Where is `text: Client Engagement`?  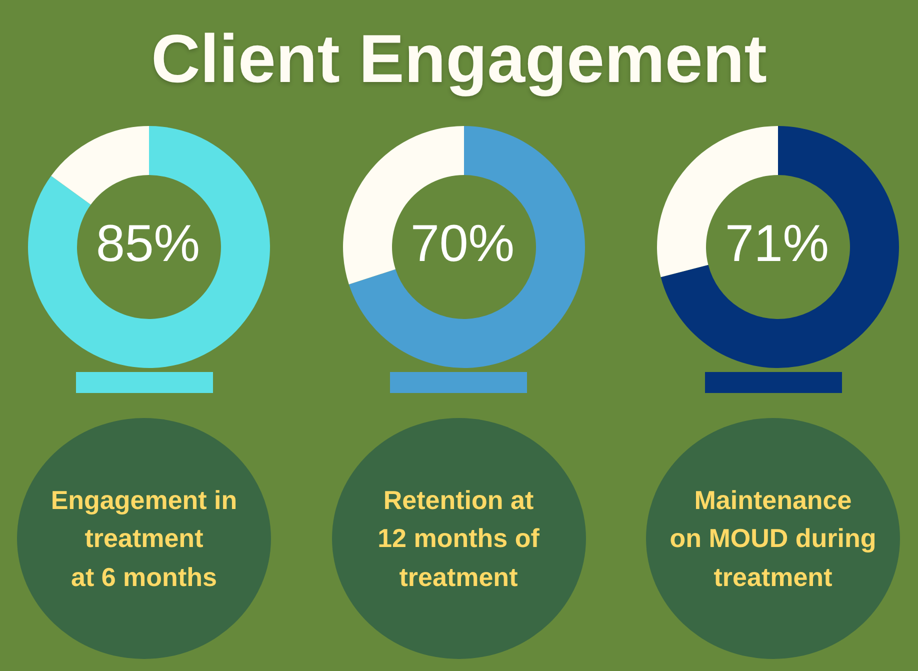
text: Client Engagement is located at coordinates (459, 59).